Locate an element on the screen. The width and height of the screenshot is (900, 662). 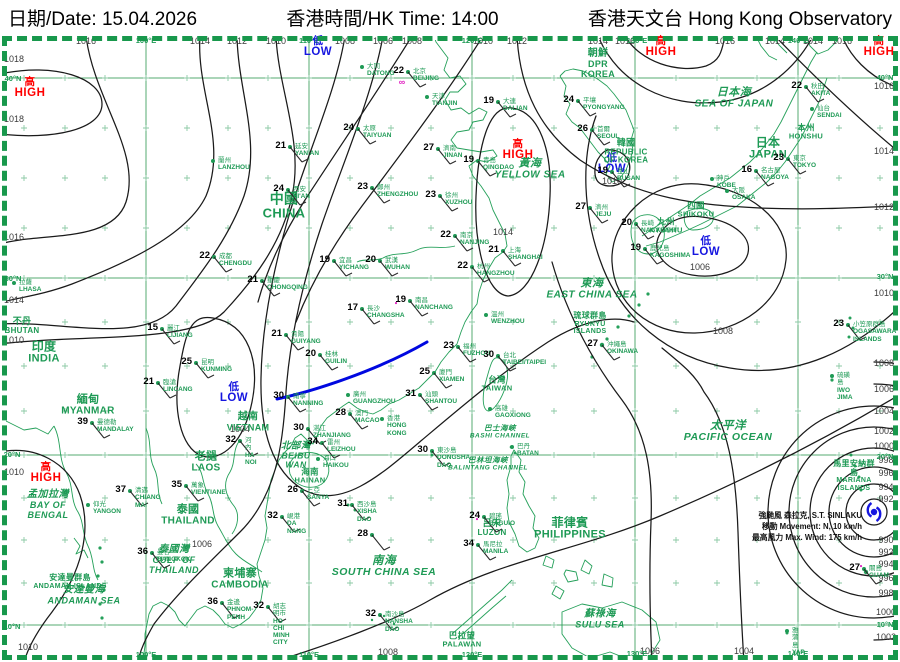
sea-label: 太平洋 PACIFIC OCEAN is located at coordinates (728, 432).